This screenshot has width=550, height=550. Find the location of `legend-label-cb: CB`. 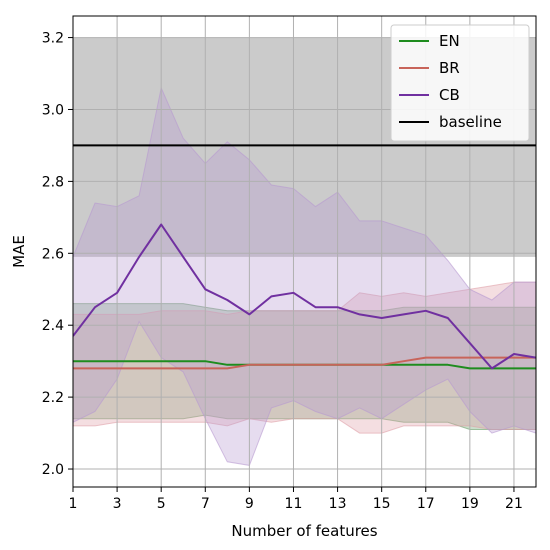

legend-label-cb: CB is located at coordinates (449, 95).